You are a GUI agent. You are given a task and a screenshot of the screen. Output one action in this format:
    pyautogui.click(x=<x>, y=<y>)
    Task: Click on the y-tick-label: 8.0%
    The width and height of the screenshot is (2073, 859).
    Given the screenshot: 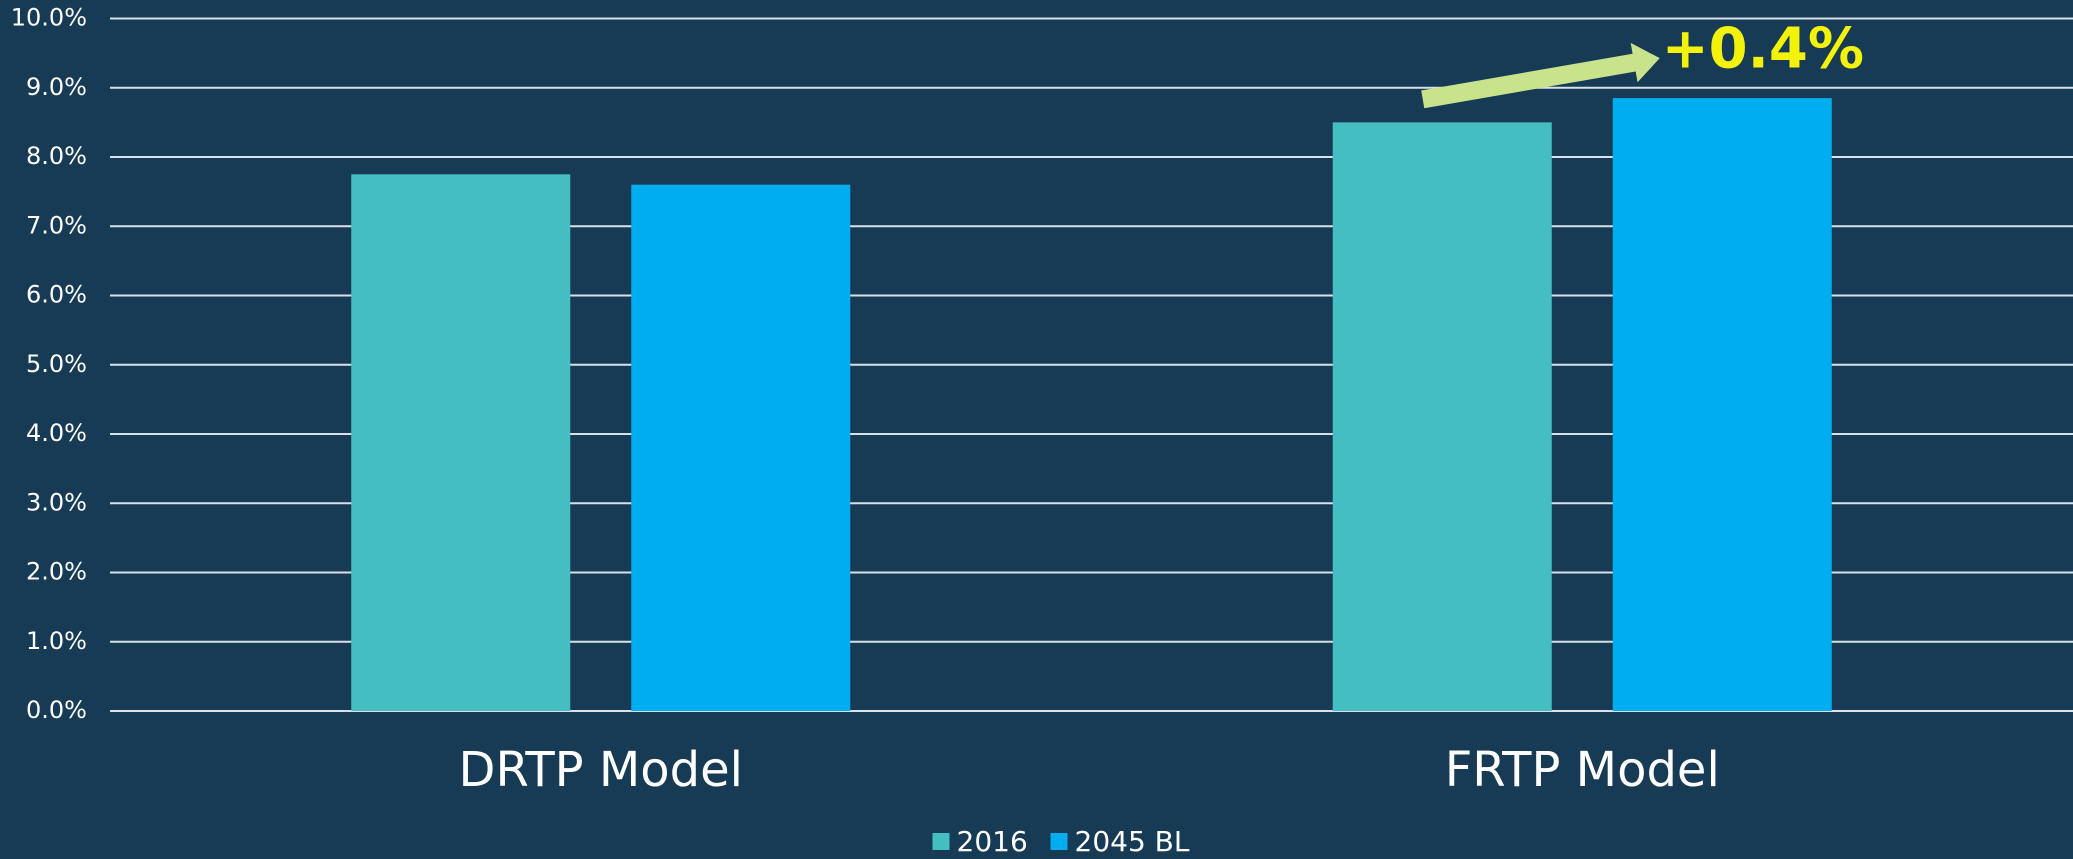 What is the action you would take?
    pyautogui.click(x=56, y=156)
    